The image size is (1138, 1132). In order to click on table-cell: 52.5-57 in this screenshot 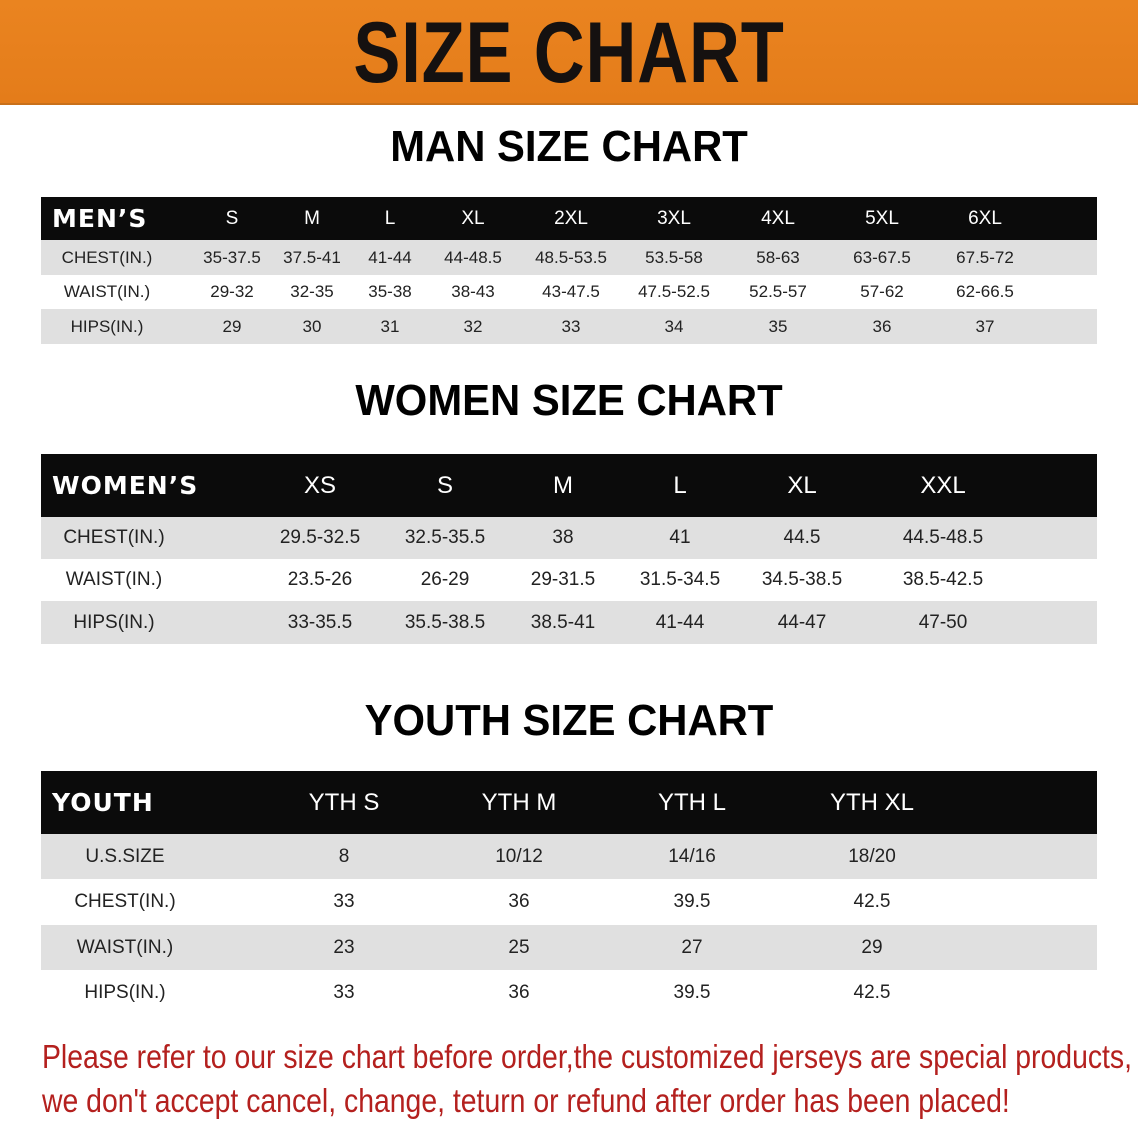, I will do `click(778, 291)`.